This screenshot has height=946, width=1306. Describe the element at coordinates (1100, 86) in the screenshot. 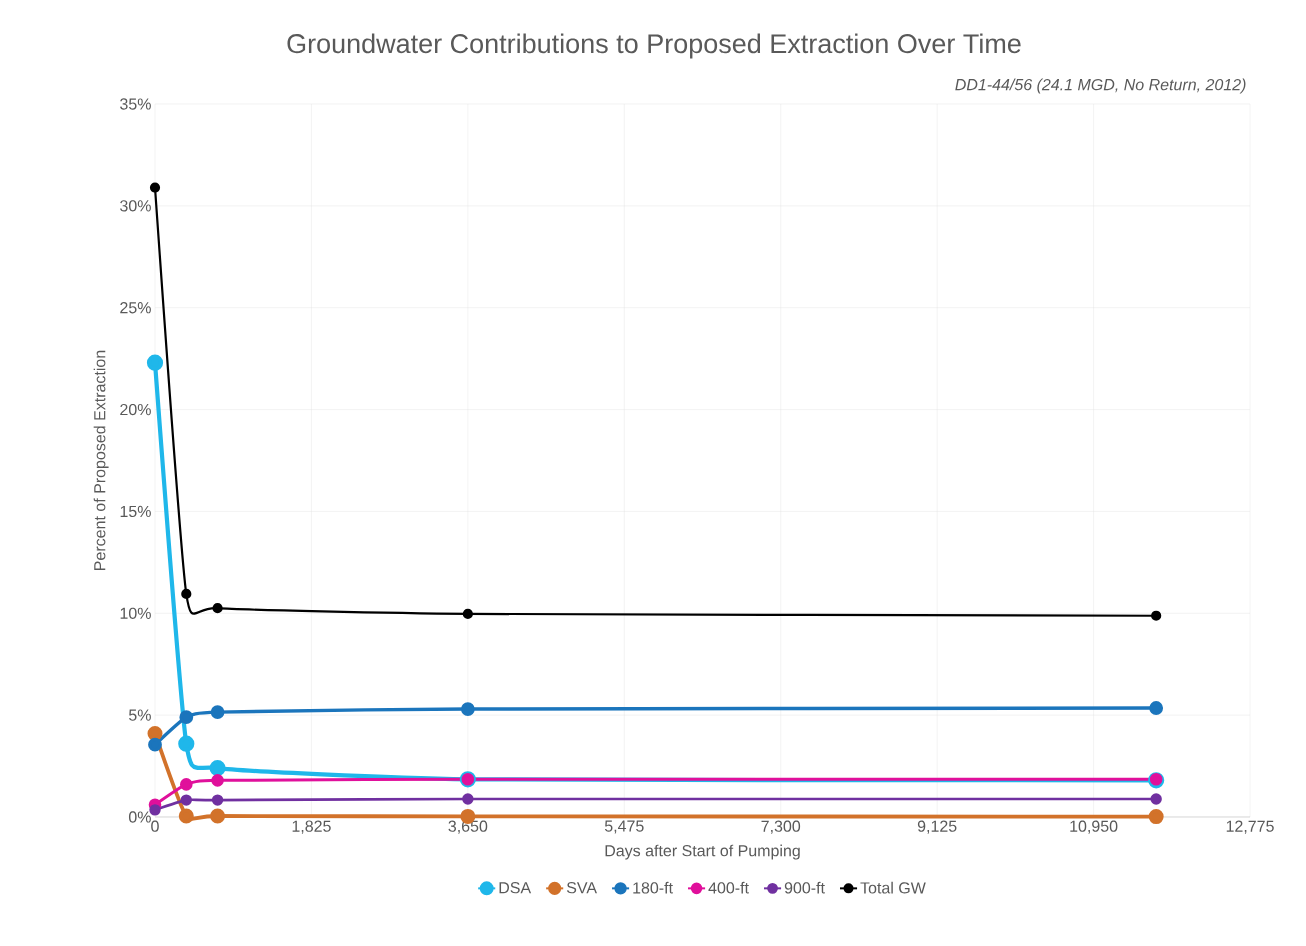

I see `chart-subtitle: DD1-44/56 (24.1 MGD, No Return, 2012)` at that location.